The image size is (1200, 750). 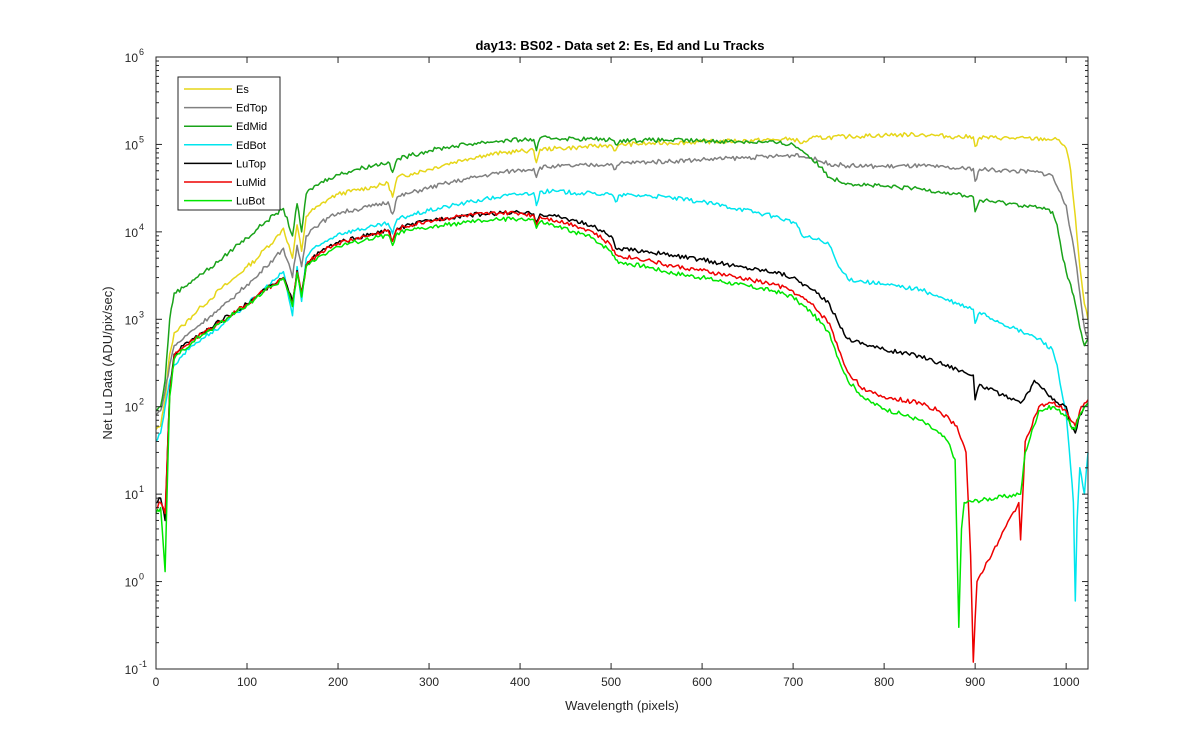 What do you see at coordinates (247, 682) in the screenshot?
I see `x-tick-label: 100` at bounding box center [247, 682].